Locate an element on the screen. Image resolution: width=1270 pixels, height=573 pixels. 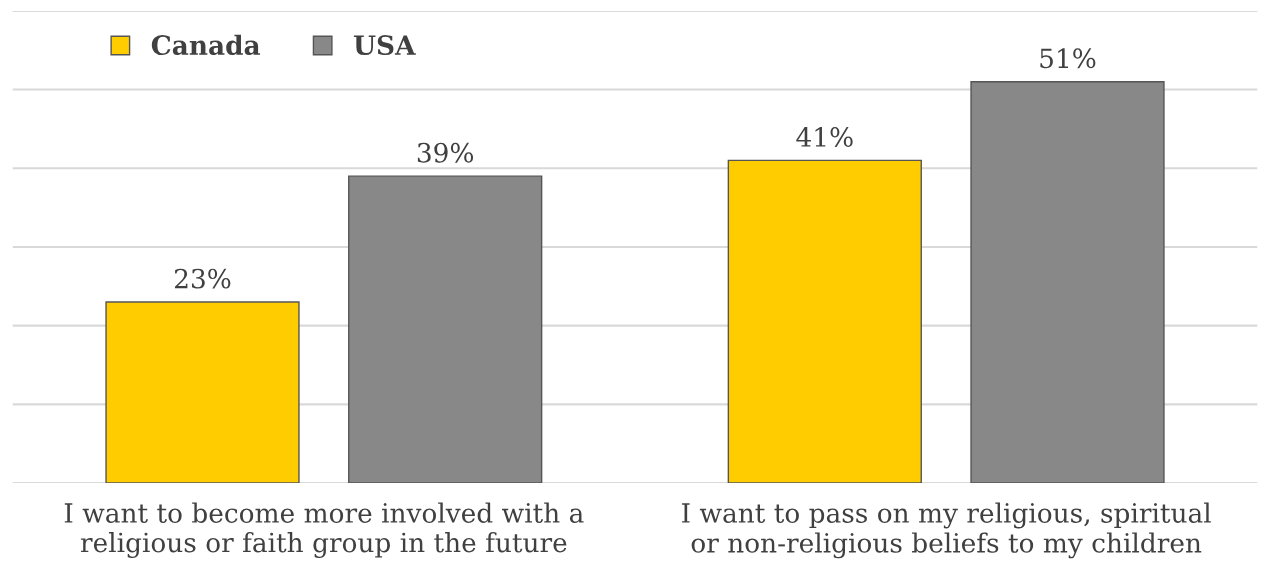
data-label: 23% is located at coordinates (202, 278).